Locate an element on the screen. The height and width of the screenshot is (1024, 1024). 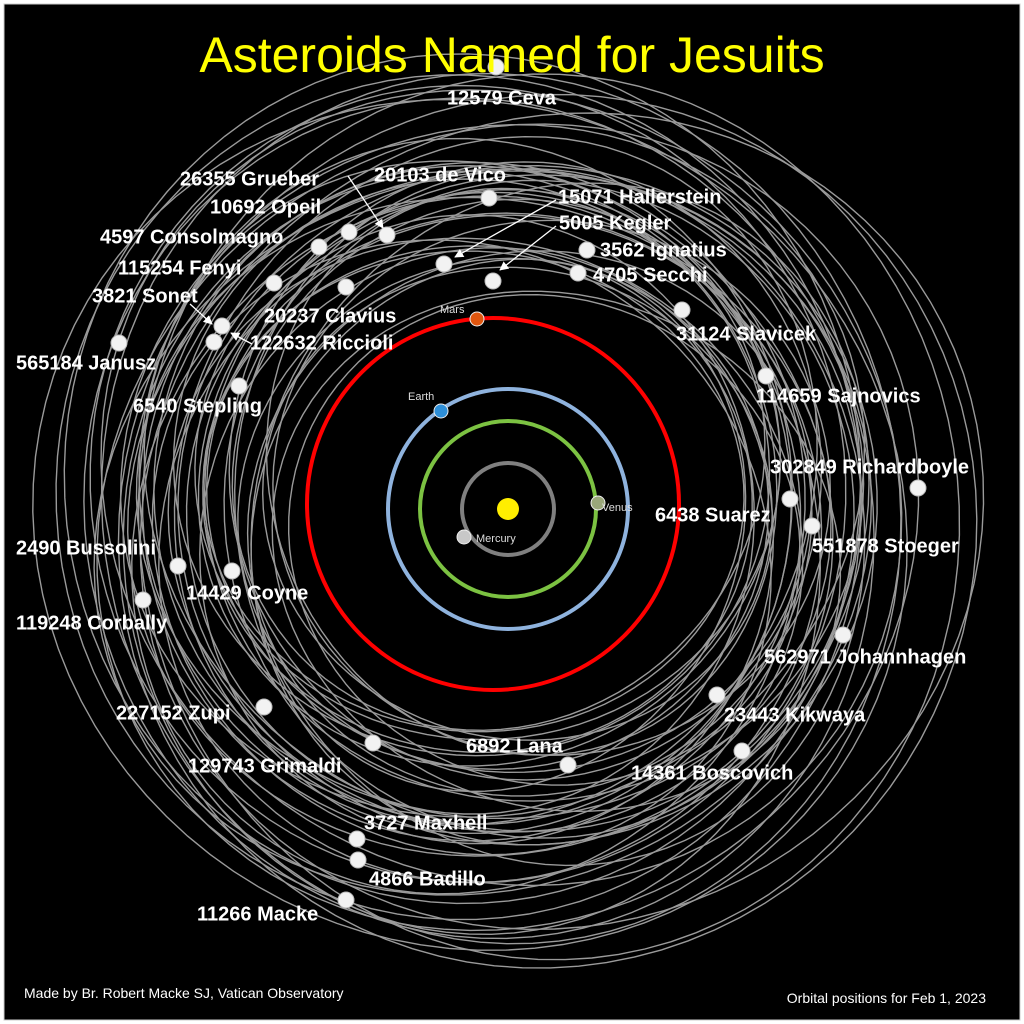
asteroid-label: 10692 Opeil is located at coordinates (265, 207).